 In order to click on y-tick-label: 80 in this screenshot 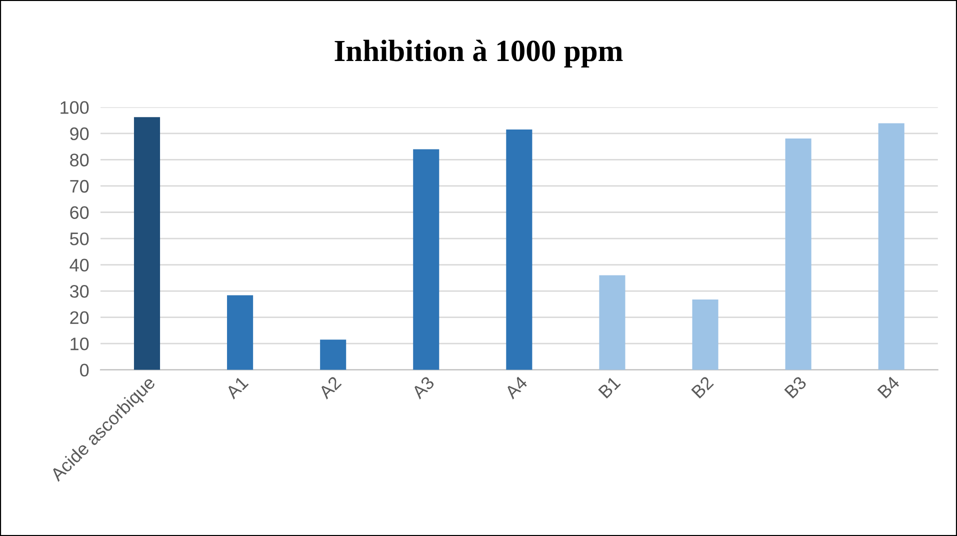, I will do `click(79, 160)`.